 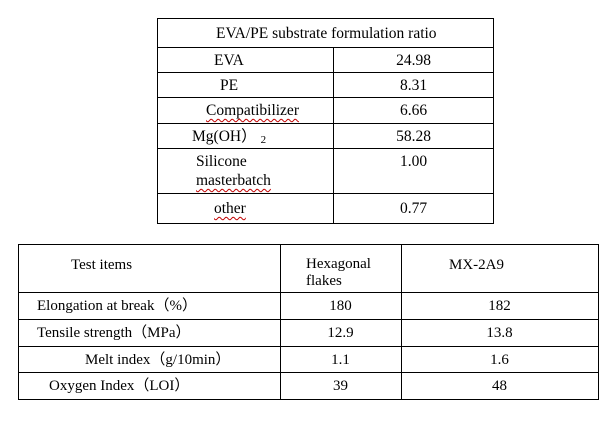 What do you see at coordinates (340, 306) in the screenshot?
I see `hexagonal-value: 180` at bounding box center [340, 306].